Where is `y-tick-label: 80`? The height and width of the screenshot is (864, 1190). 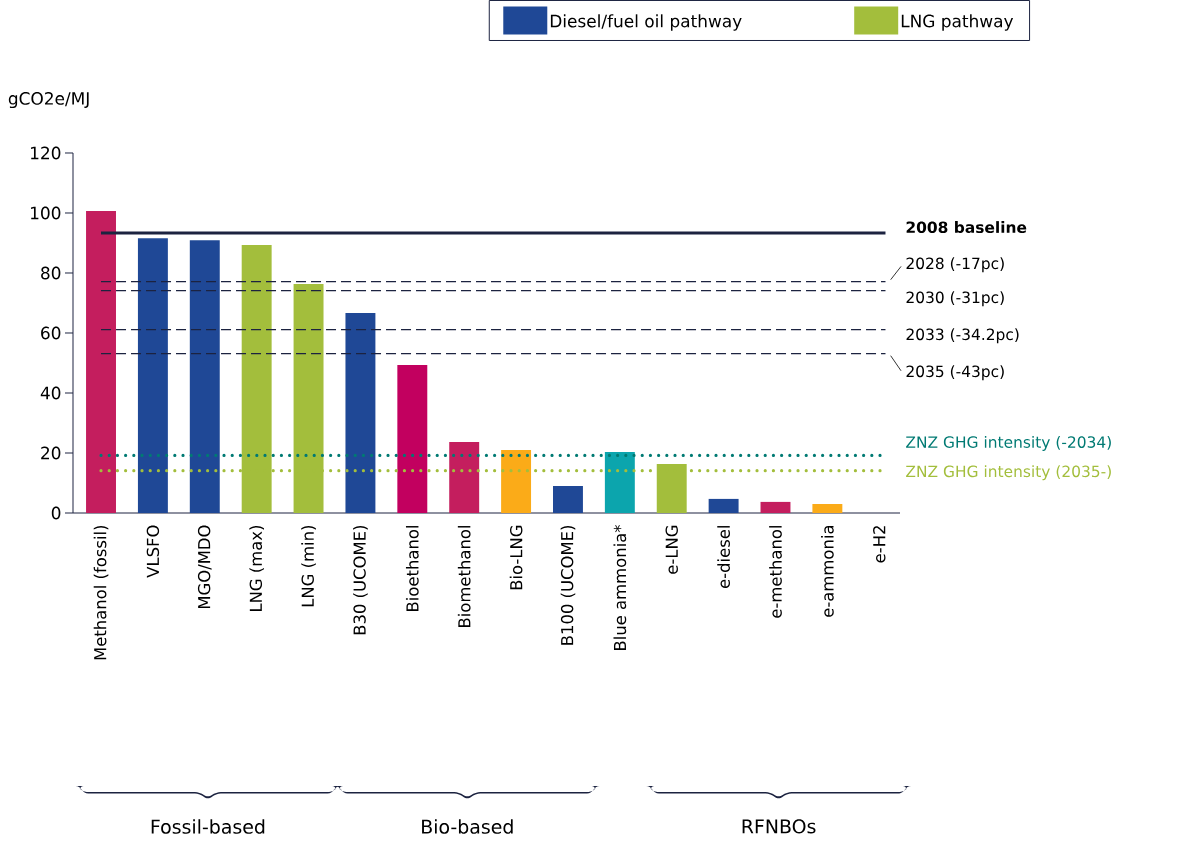
y-tick-label: 80 is located at coordinates (51, 273).